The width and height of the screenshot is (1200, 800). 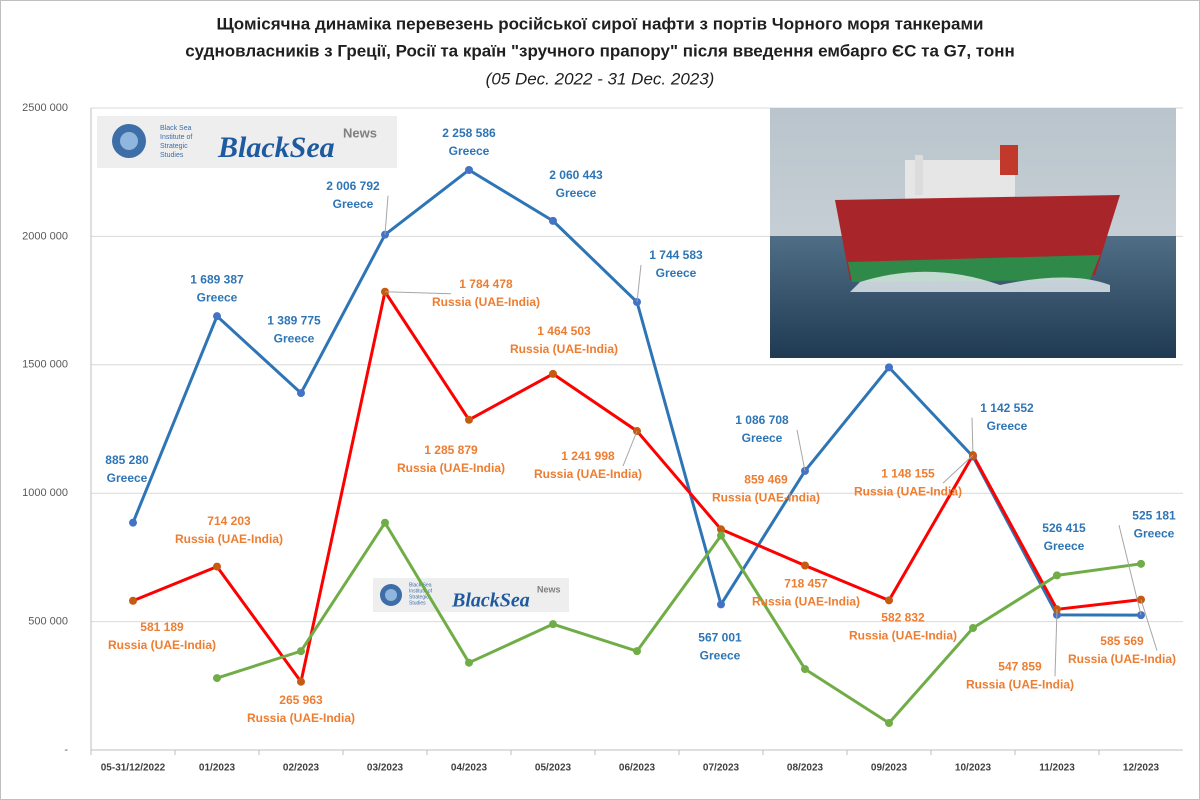 I want to click on y-tick-label: -, so click(x=66, y=750).